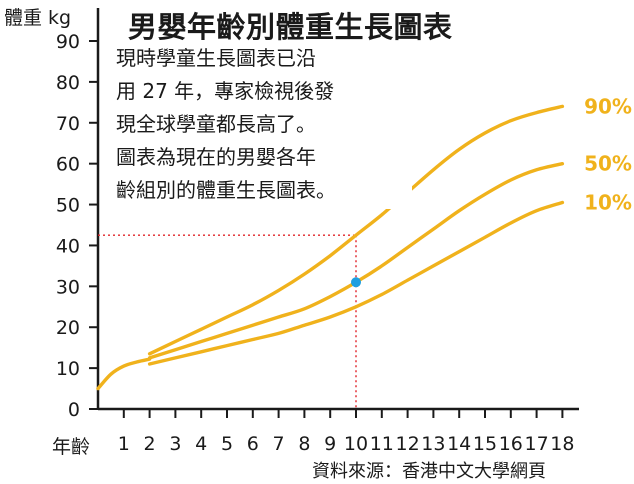 This screenshot has height=484, width=634. What do you see at coordinates (68, 42) in the screenshot?
I see `y-tick-label: 90` at bounding box center [68, 42].